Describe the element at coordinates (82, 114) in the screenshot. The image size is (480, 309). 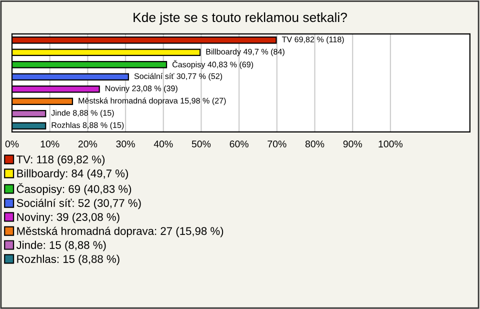
I see `data-label: Jinde 8,88 % (15)` at that location.